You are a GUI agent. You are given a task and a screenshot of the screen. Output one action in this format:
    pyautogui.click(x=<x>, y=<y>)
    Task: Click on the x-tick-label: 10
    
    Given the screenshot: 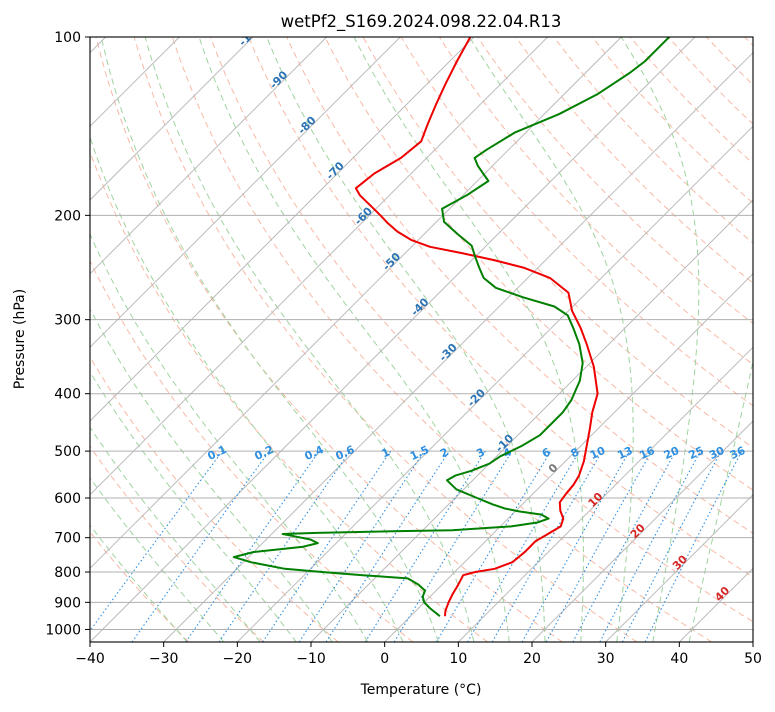 What is the action you would take?
    pyautogui.click(x=458, y=659)
    